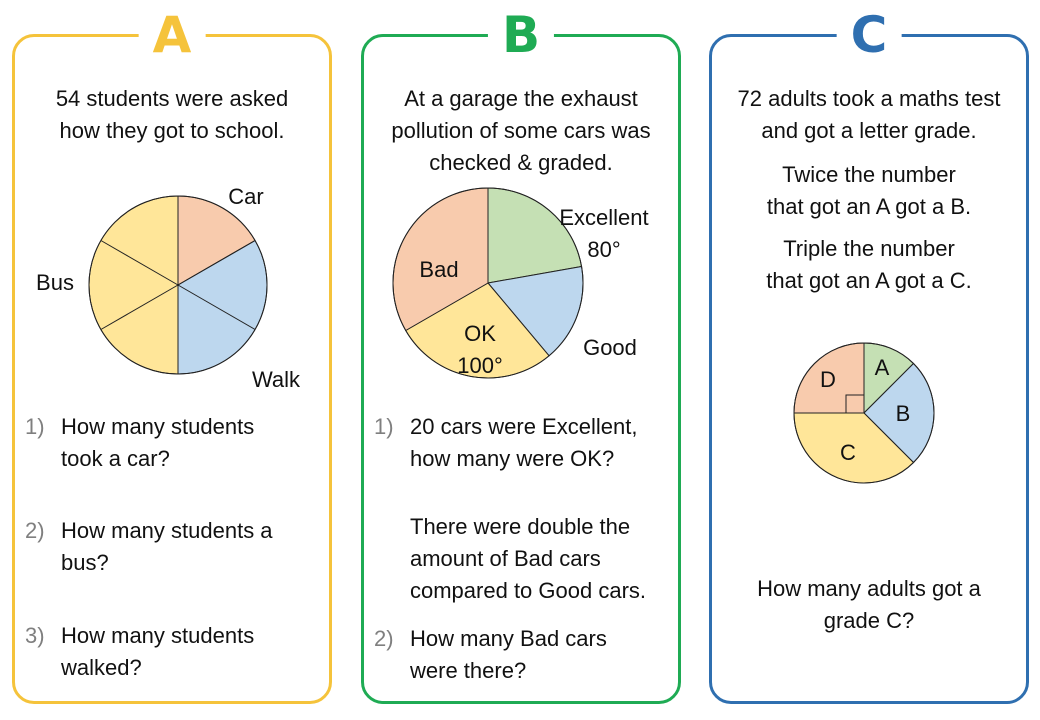  What do you see at coordinates (869, 605) in the screenshot?
I see `panel-c-question: How many adults got a grade C?` at bounding box center [869, 605].